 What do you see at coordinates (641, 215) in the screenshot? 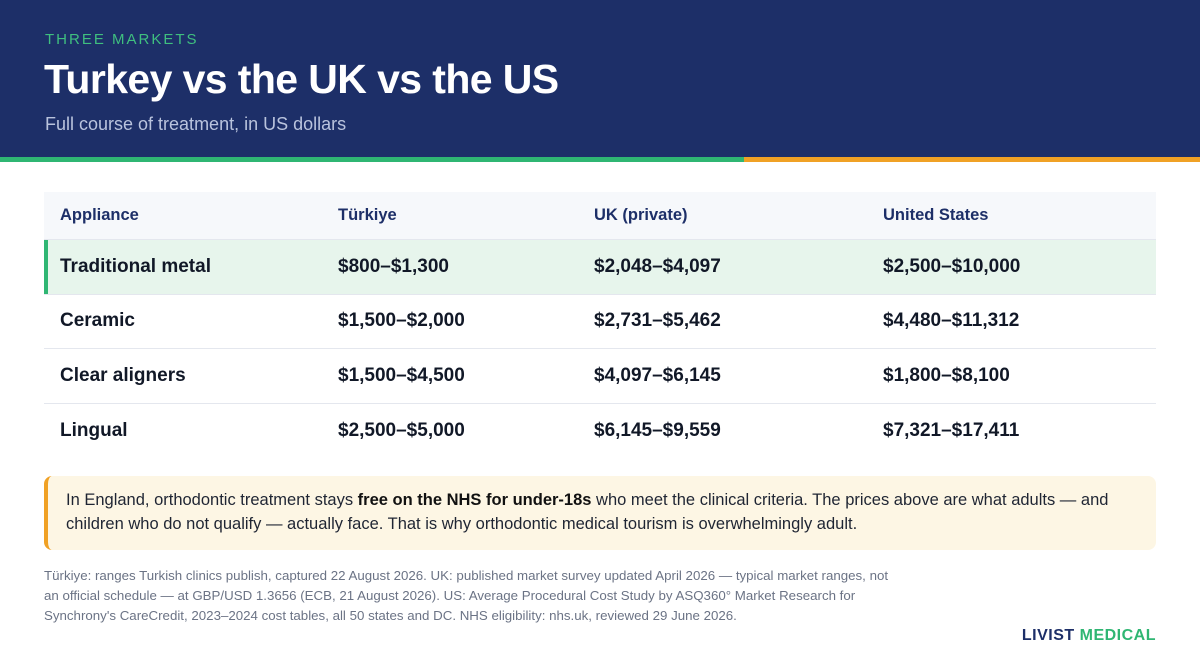
I see `column-header-uk: UK (private)` at bounding box center [641, 215].